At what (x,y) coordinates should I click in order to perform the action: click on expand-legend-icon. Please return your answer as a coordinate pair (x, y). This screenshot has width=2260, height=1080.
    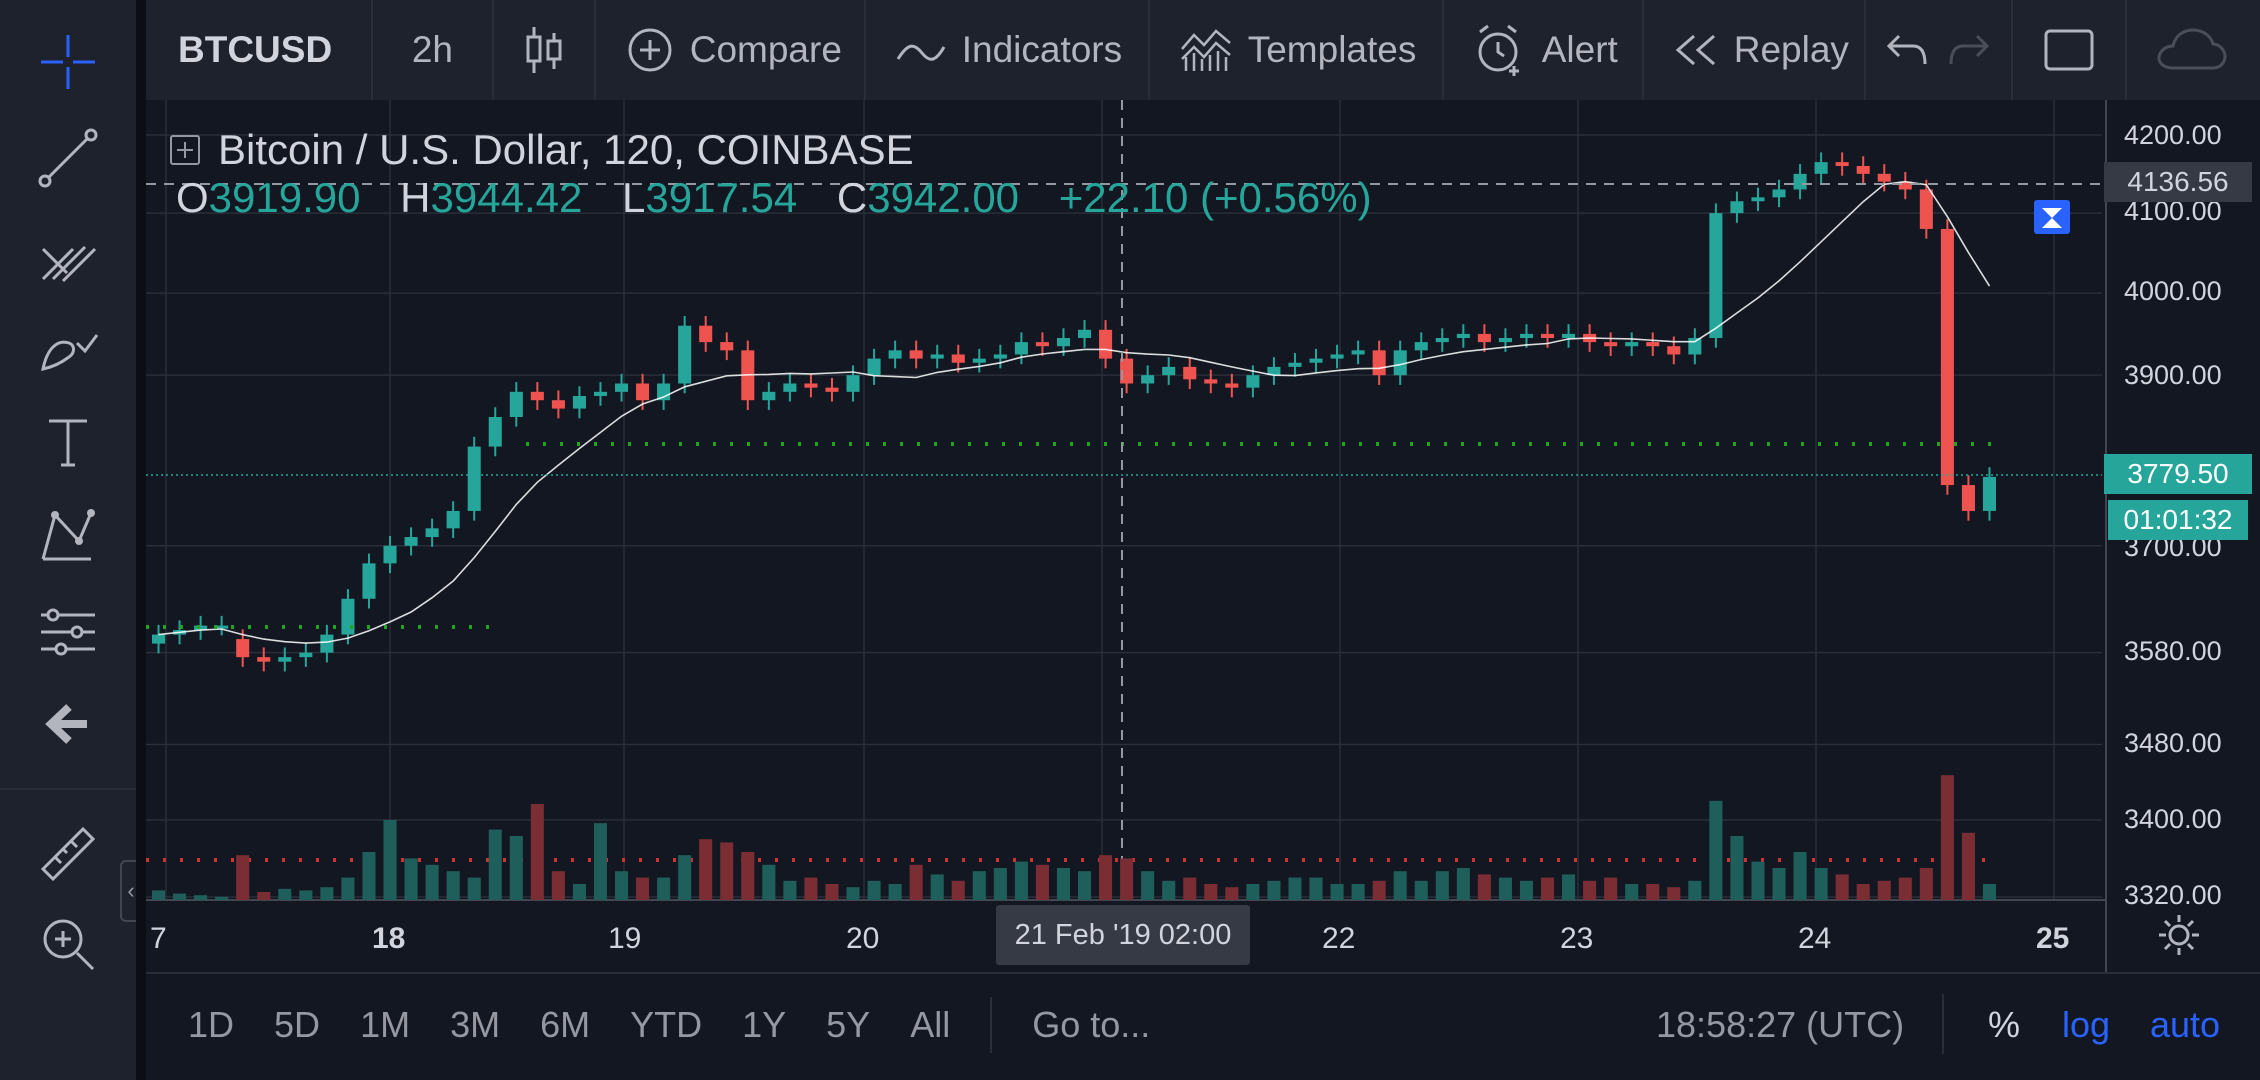
    Looking at the image, I should click on (185, 150).